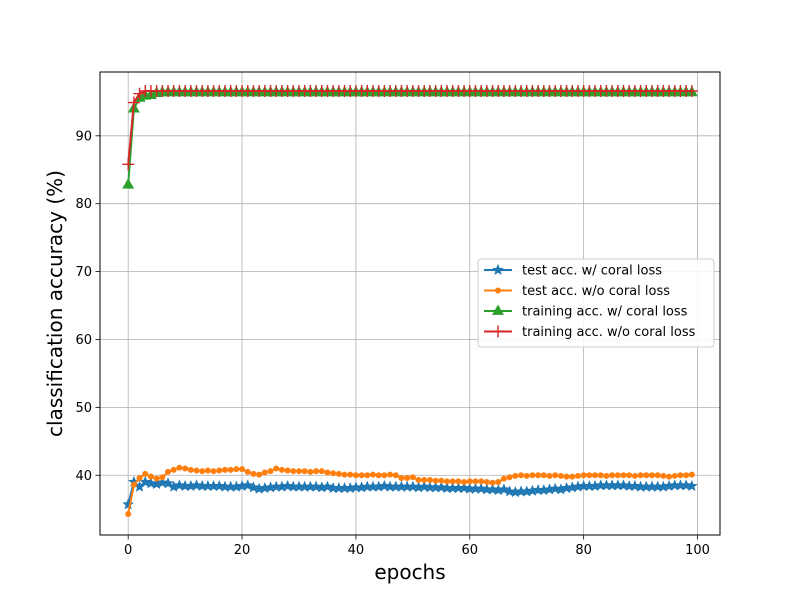 The width and height of the screenshot is (800, 600). Describe the element at coordinates (609, 332) in the screenshot. I see `legend-label: training acc. w/o coral loss` at that location.